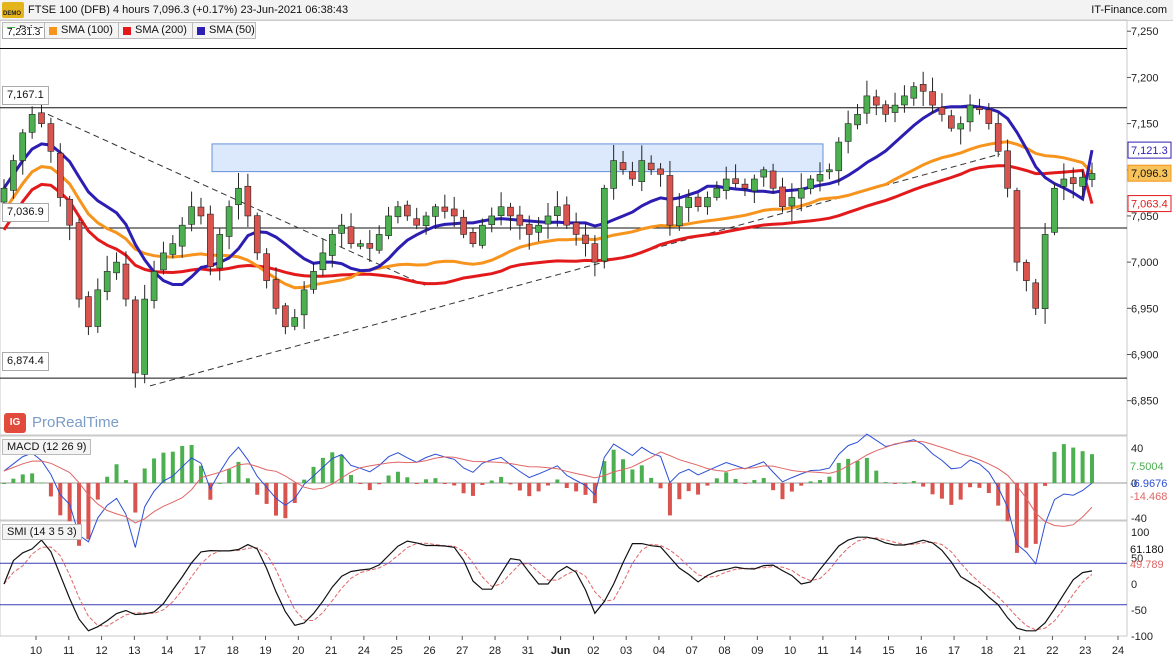 The width and height of the screenshot is (1173, 660). Describe the element at coordinates (1139, 611) in the screenshot. I see `smi-y-label: -50` at that location.